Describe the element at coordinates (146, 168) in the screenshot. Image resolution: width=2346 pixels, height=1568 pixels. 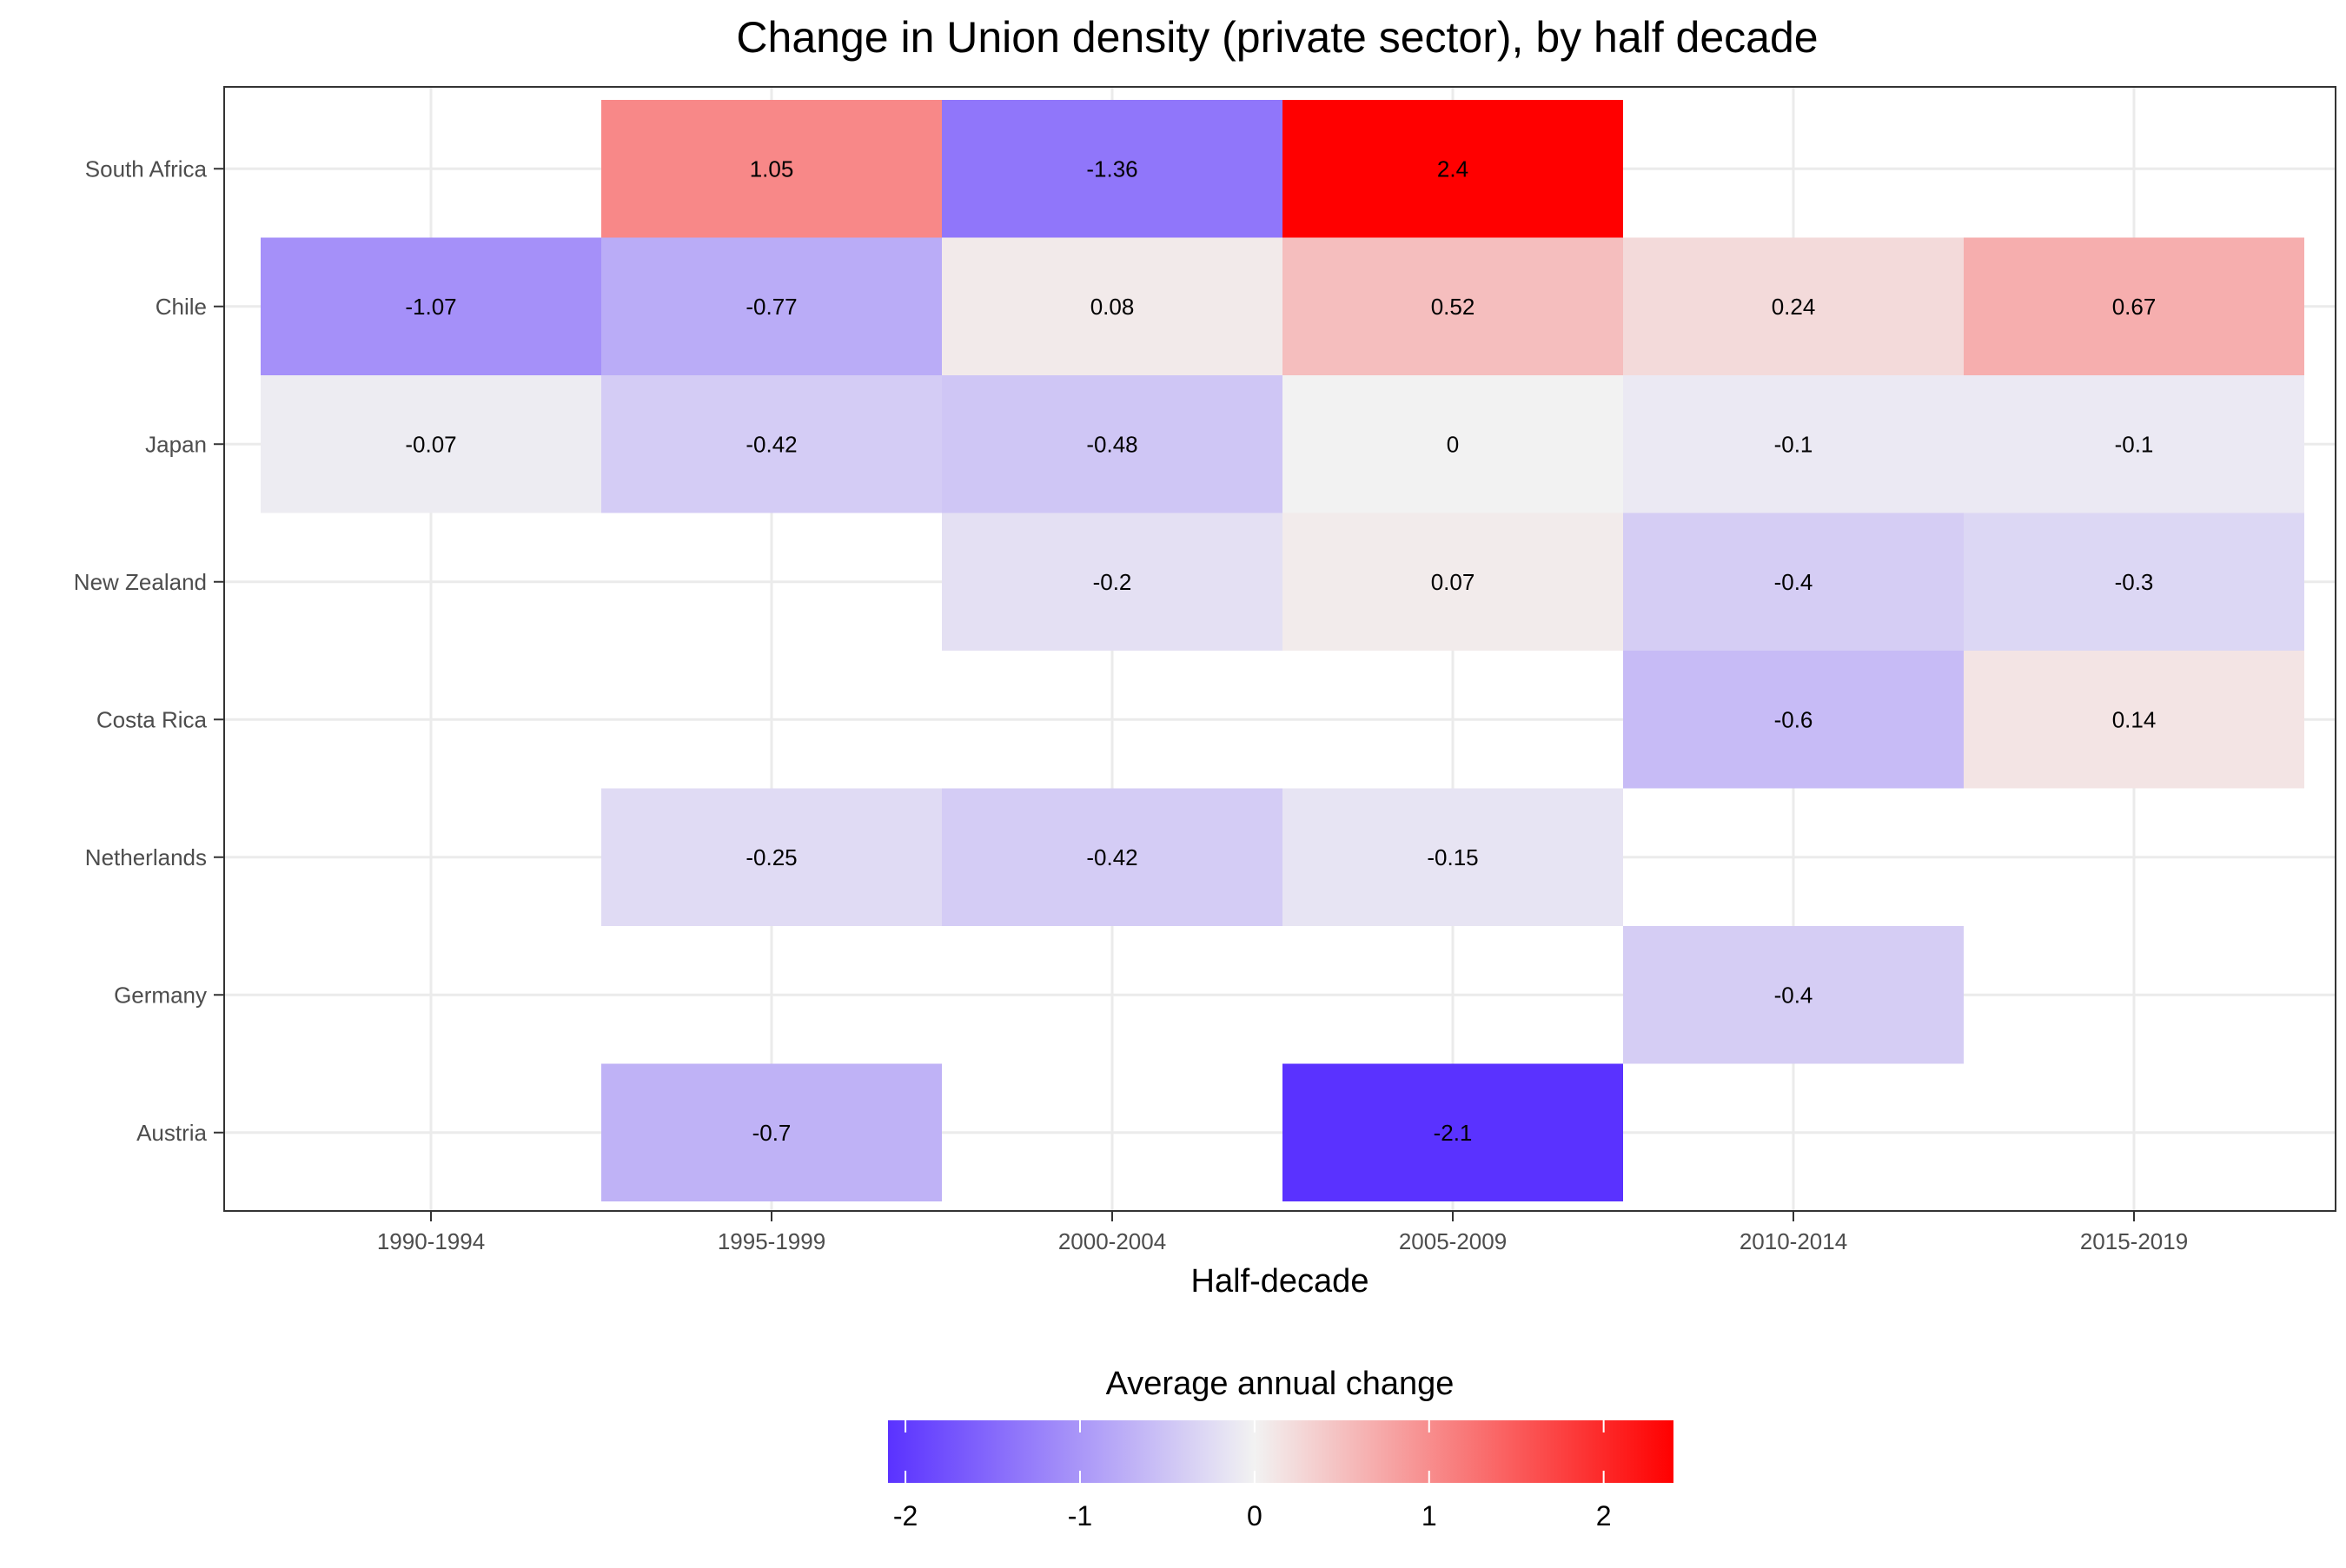
I see `y-tick-label: South Africa` at that location.